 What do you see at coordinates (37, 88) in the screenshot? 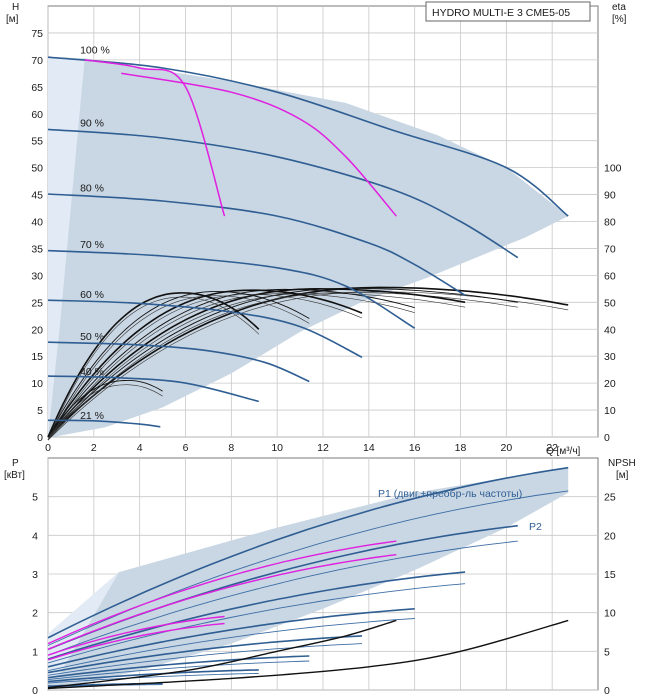
I see `y-tick-label: 65` at bounding box center [37, 88].